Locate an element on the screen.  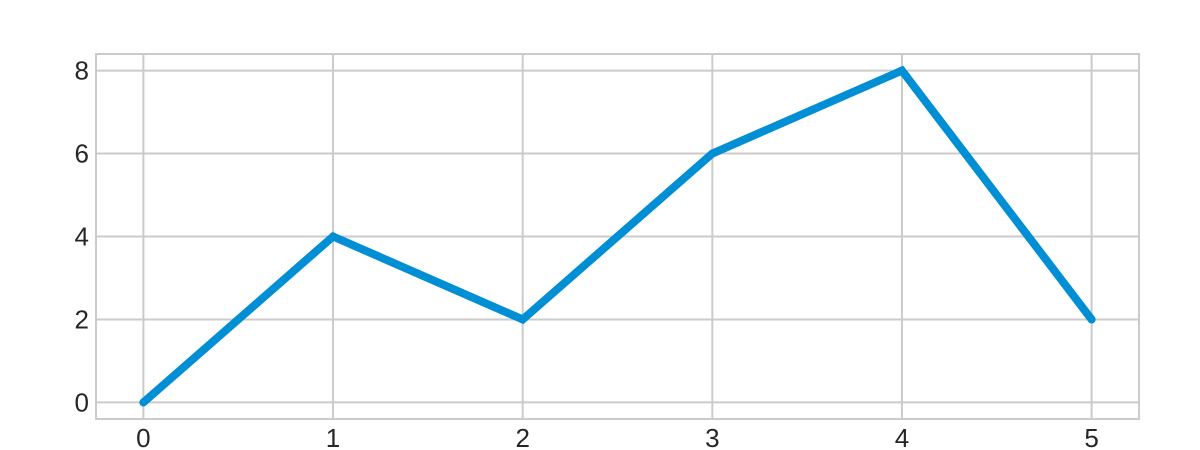
y-axis-ticks: 0 2 4 6 8 is located at coordinates (82, 237).